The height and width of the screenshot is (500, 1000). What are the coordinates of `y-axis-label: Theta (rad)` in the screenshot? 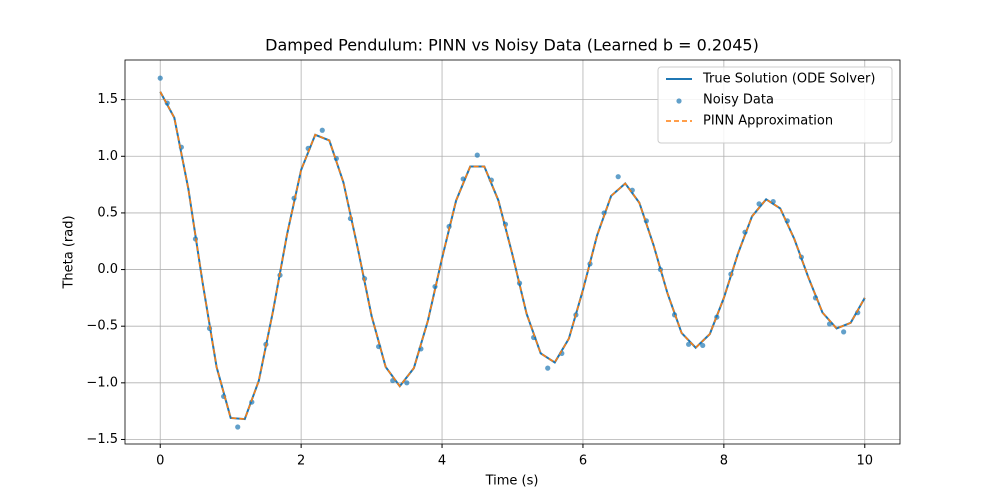 It's located at (69, 252).